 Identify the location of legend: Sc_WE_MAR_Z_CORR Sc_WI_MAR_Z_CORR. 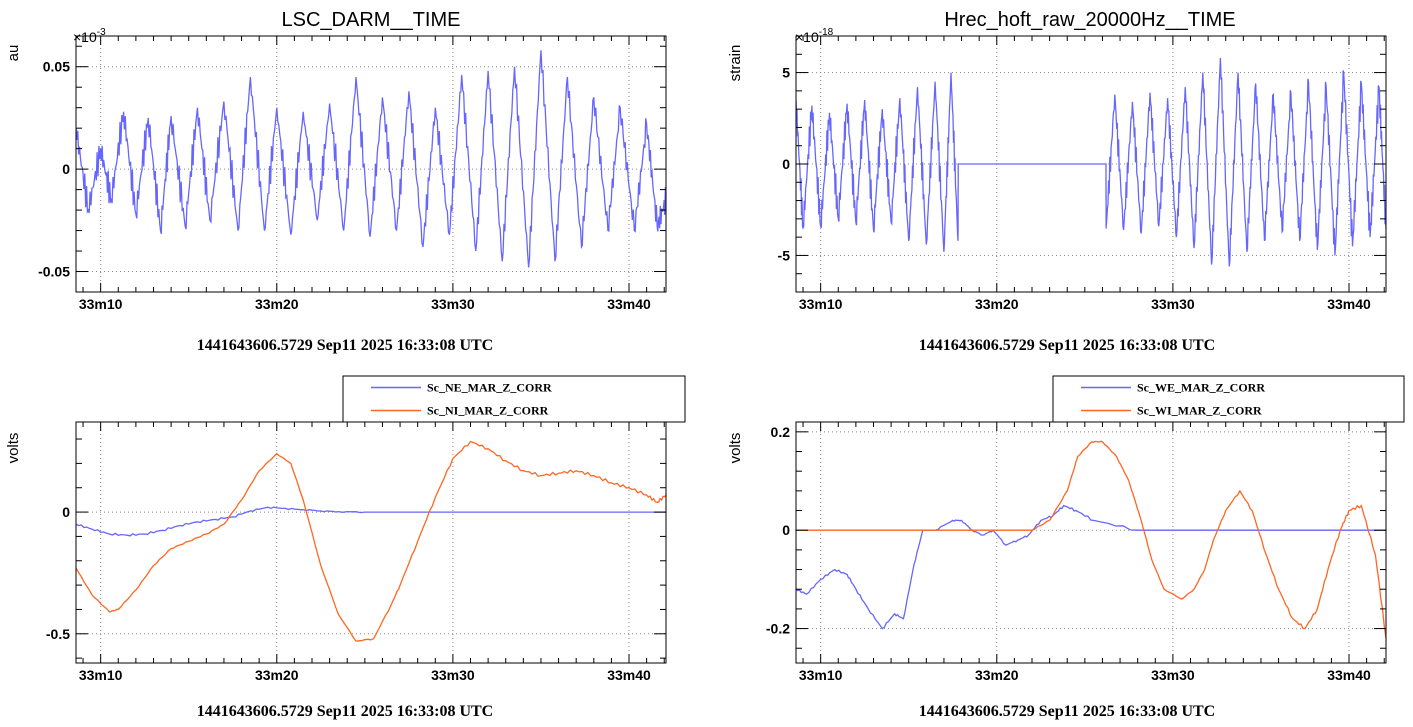
(1228, 399).